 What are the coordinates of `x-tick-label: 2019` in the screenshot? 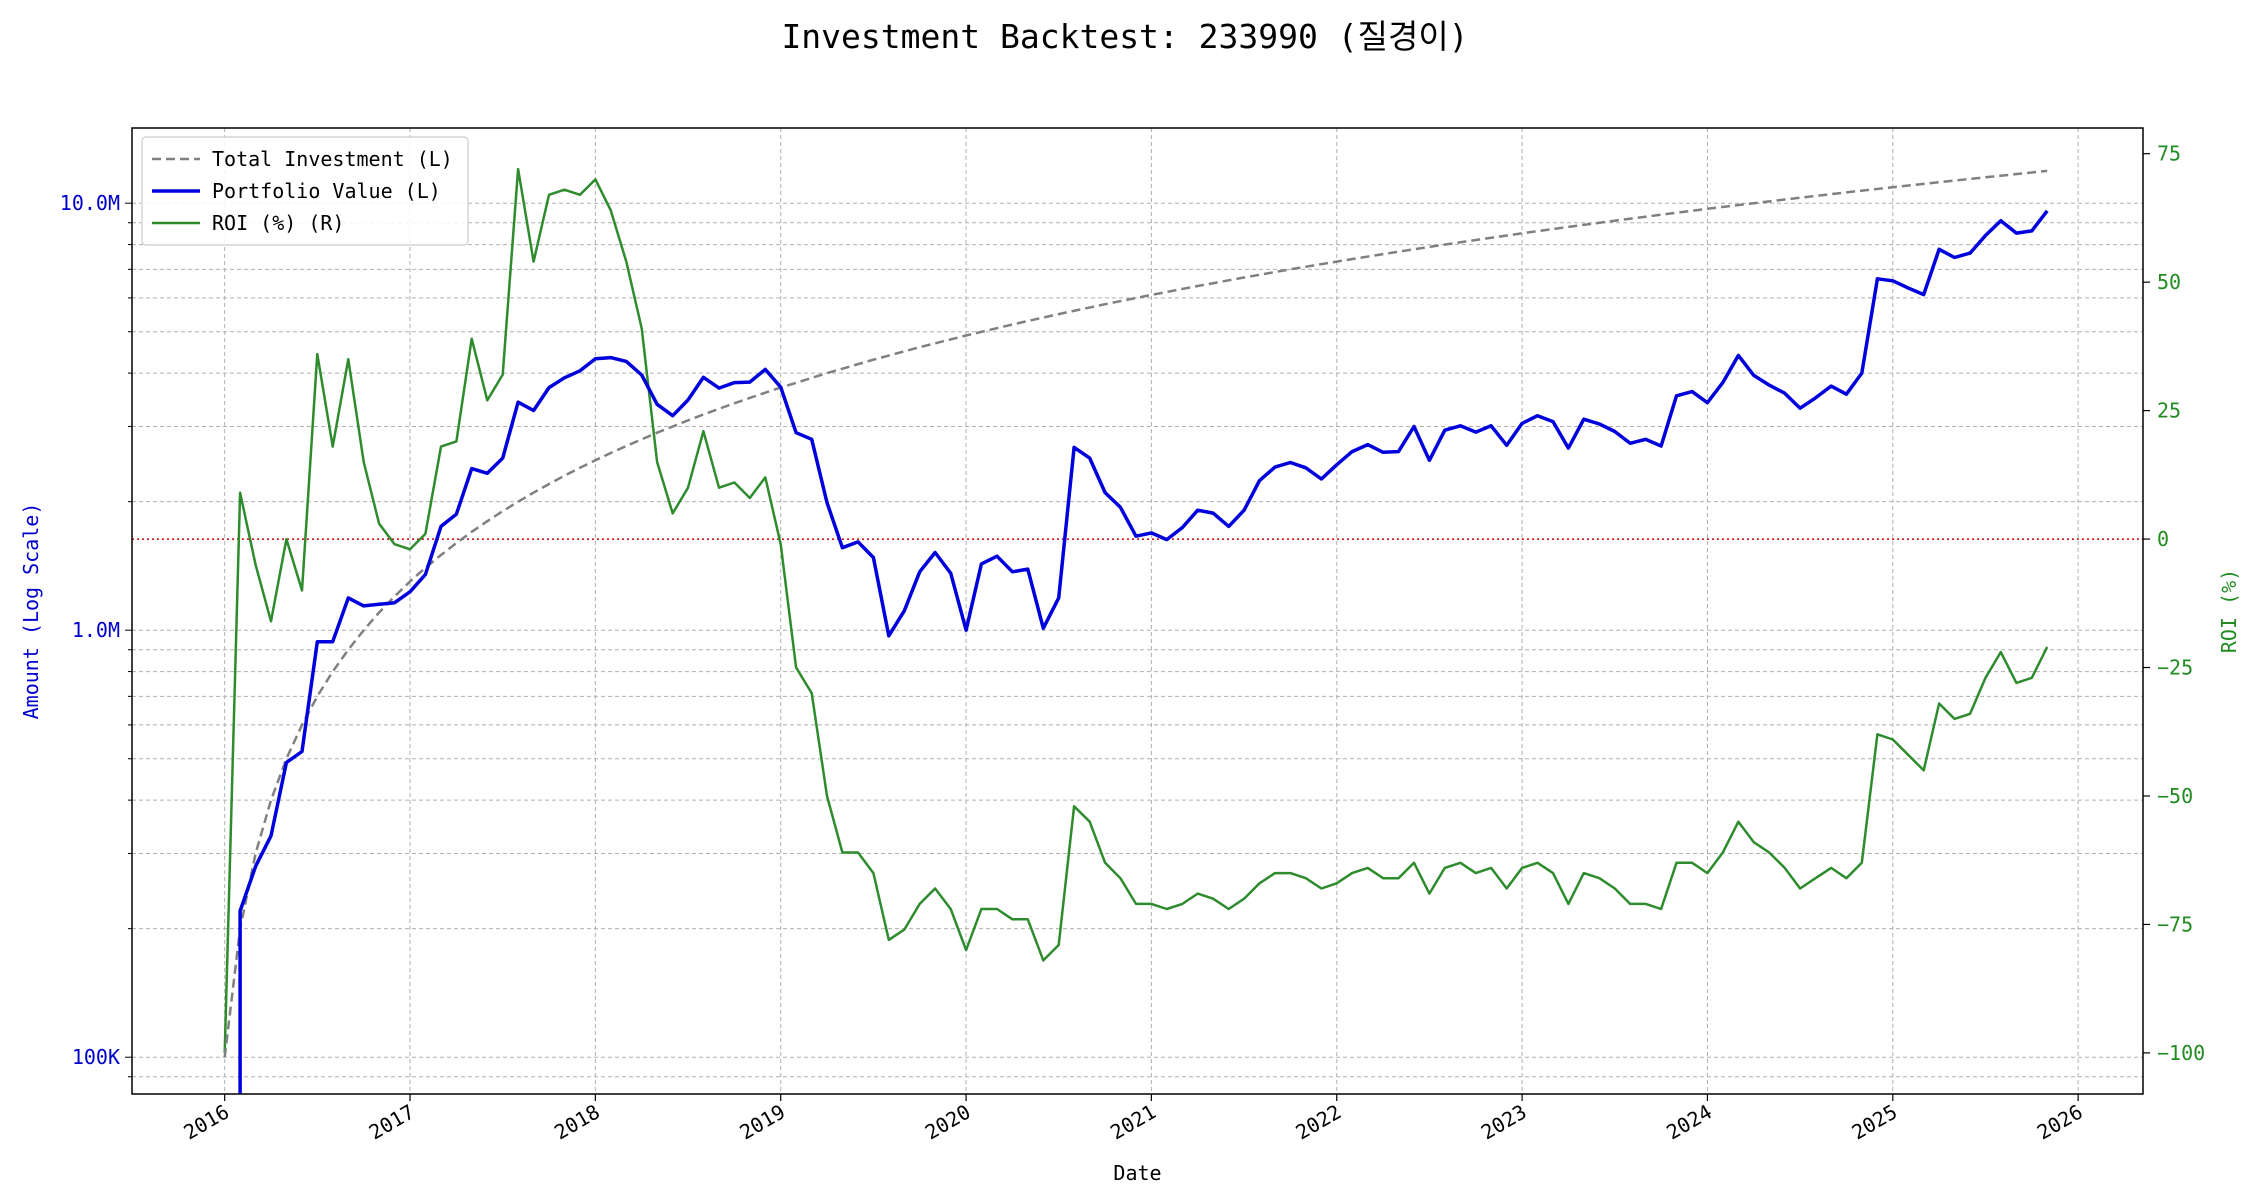 It's located at (762, 1122).